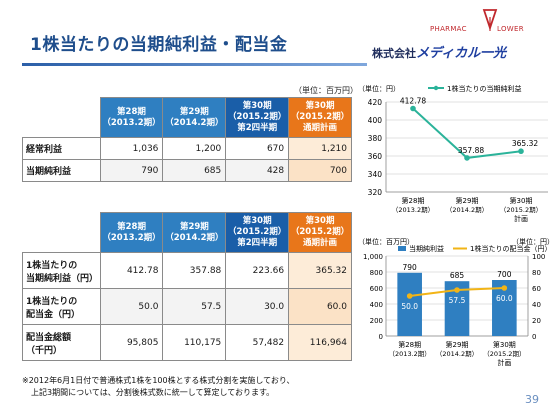 The width and height of the screenshot is (560, 420). What do you see at coordinates (61, 342) in the screenshot?
I see `row-label: 配当金総額 （千円）` at bounding box center [61, 342].